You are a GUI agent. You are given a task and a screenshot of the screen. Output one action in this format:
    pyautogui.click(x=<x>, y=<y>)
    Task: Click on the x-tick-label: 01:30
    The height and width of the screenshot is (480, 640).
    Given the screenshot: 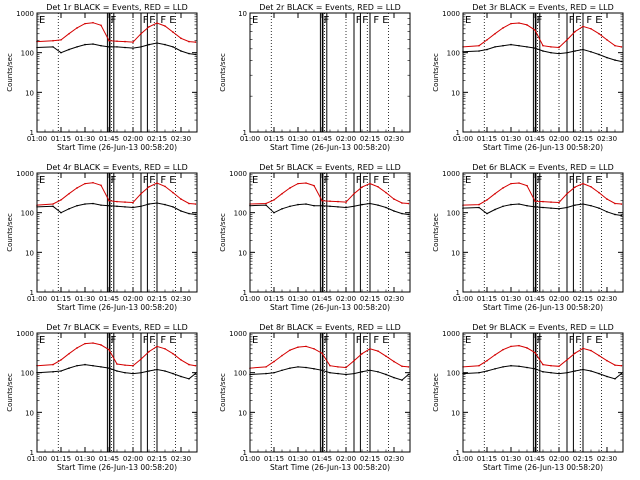 What is the action you would take?
    pyautogui.click(x=511, y=459)
    